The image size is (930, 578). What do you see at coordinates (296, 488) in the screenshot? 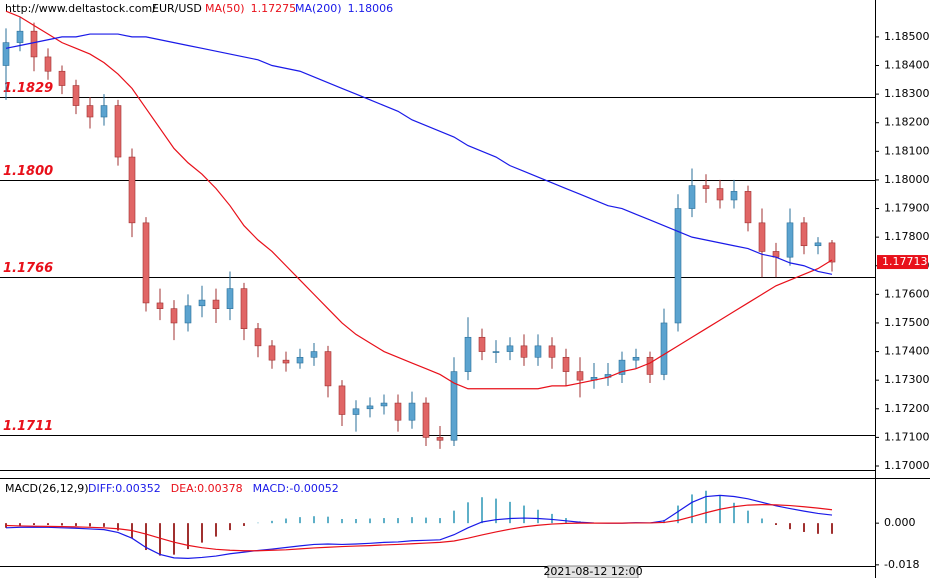
I see `macd-readout: MACD:-0.00052` at bounding box center [296, 488].